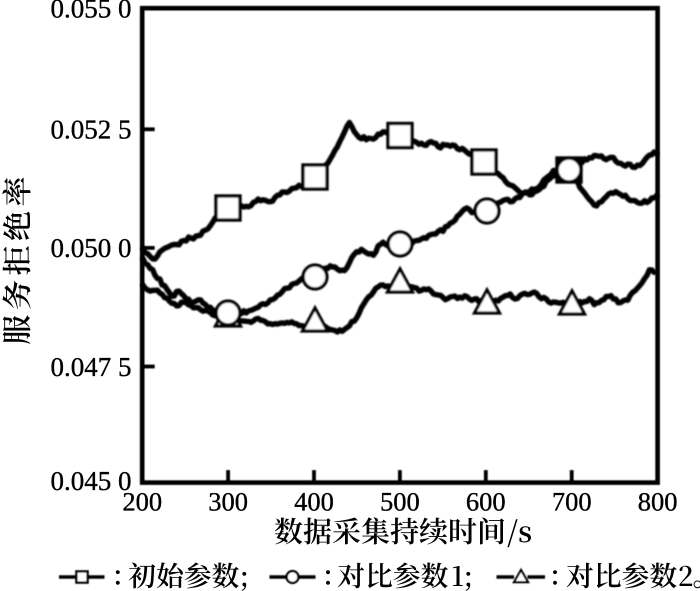 The width and height of the screenshot is (700, 591). I want to click on svg-text: 800, so click(658, 502).